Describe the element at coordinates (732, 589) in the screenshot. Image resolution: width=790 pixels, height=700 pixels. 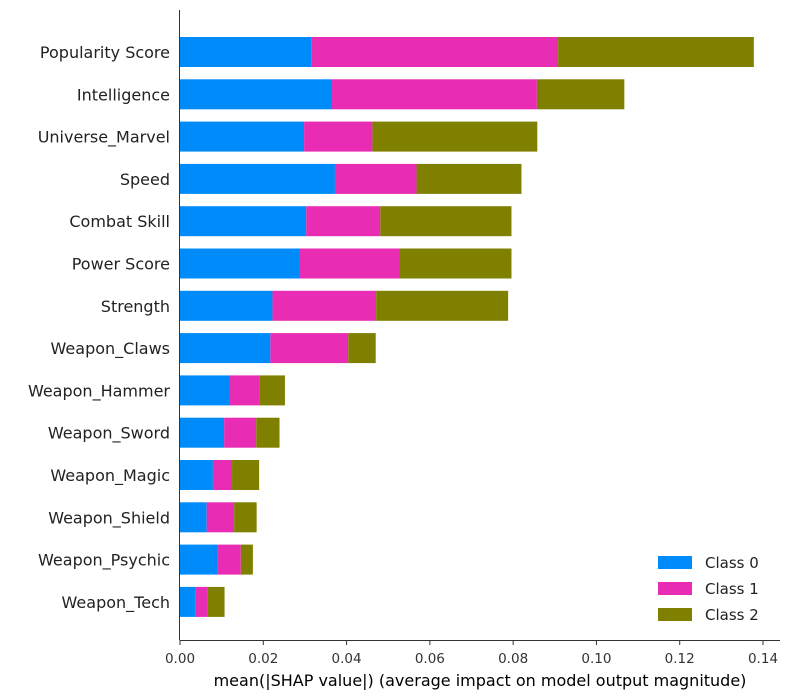
I see `legend-label-class-1: Class 1` at that location.